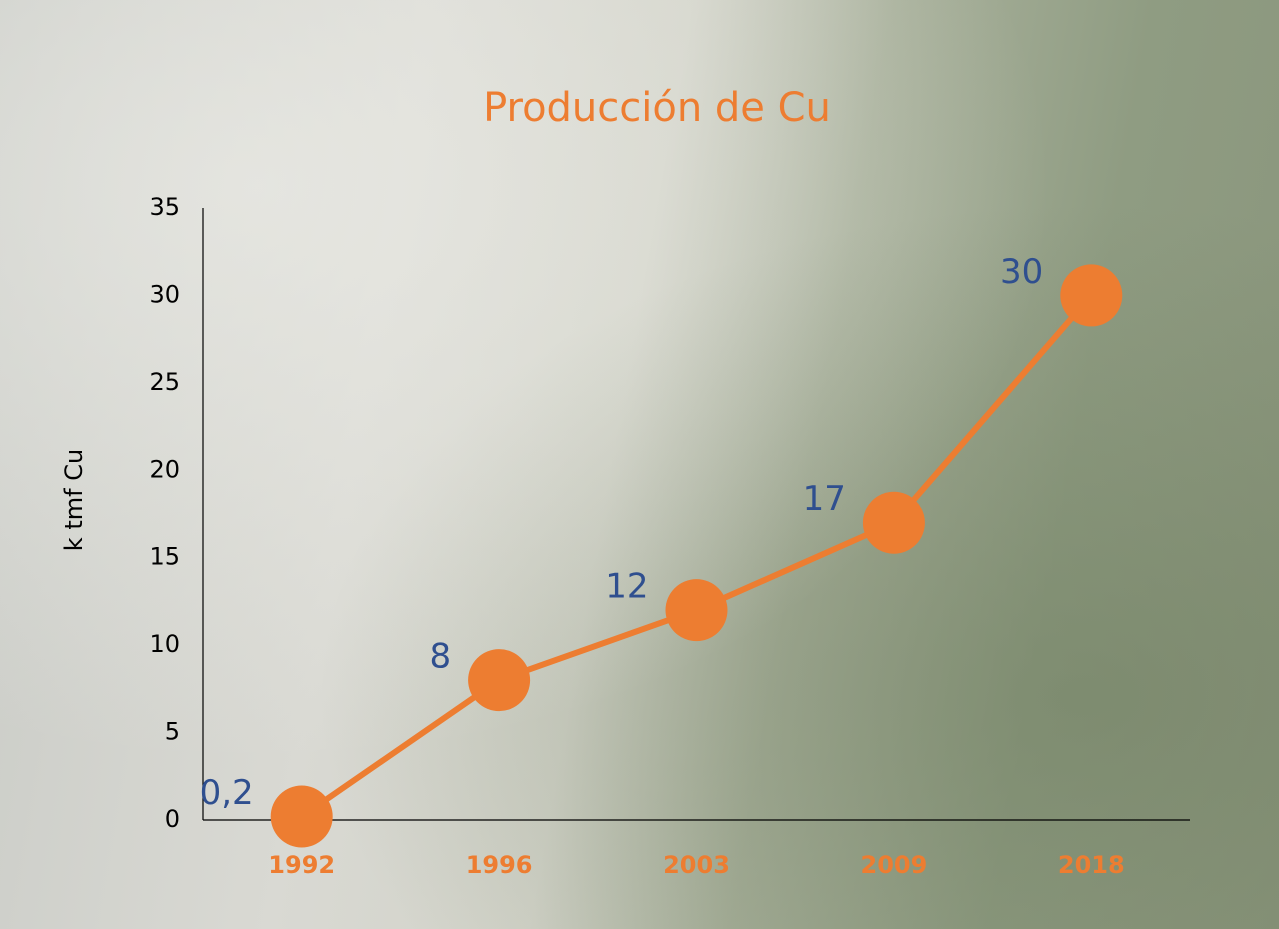 The image size is (1279, 929). What do you see at coordinates (894, 865) in the screenshot?
I see `x-tick-label: 2009` at bounding box center [894, 865].